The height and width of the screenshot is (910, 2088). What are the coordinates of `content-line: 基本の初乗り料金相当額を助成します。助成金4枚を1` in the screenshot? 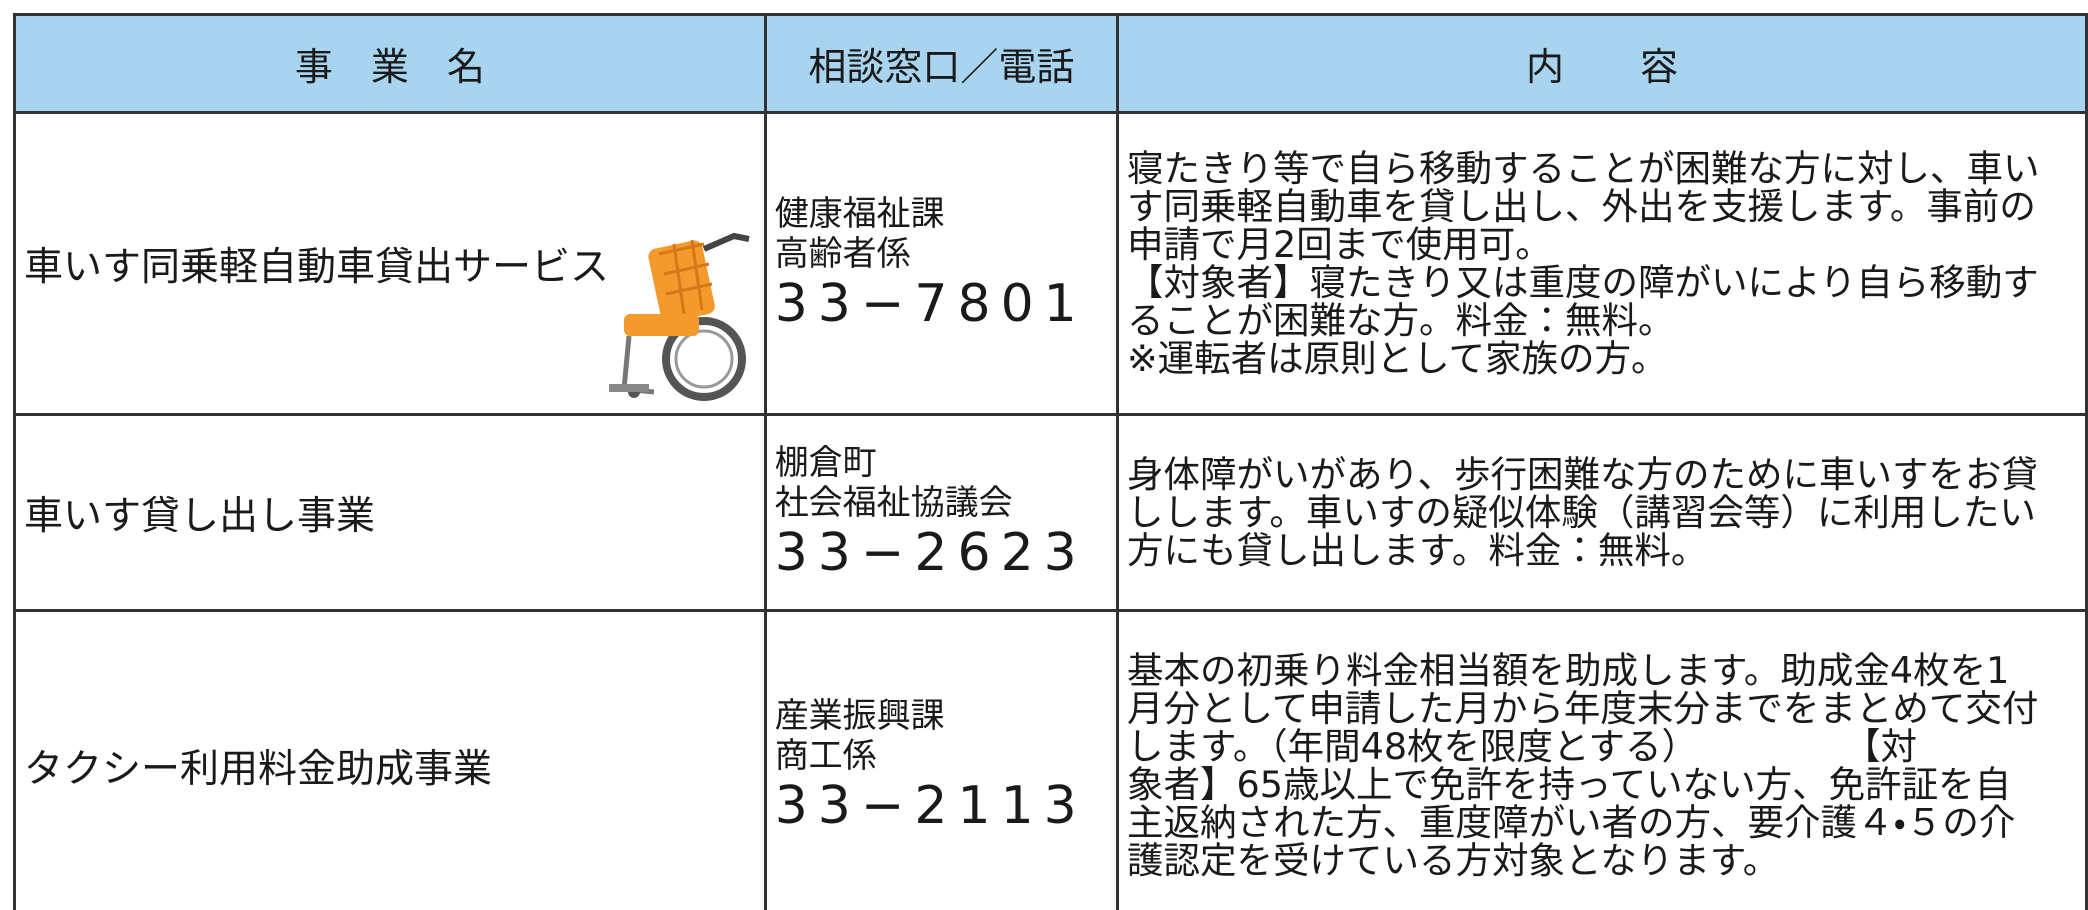 It's located at (1568, 670).